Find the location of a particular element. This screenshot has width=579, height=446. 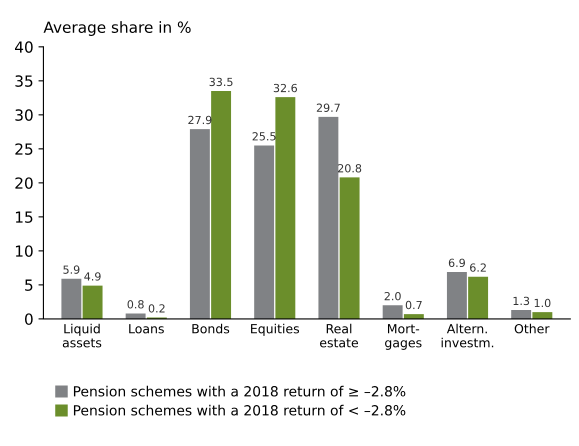

legend-label: Pension schemes with a 2018 return of < –2.8% is located at coordinates (240, 410).